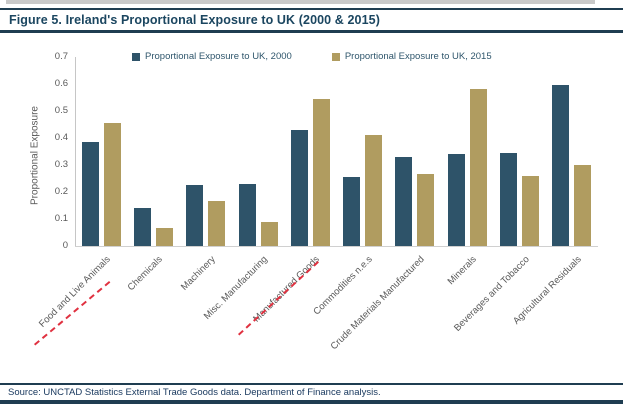  I want to click on legend-item-2000: Proportional Exposure to UK, 2000, so click(212, 56).